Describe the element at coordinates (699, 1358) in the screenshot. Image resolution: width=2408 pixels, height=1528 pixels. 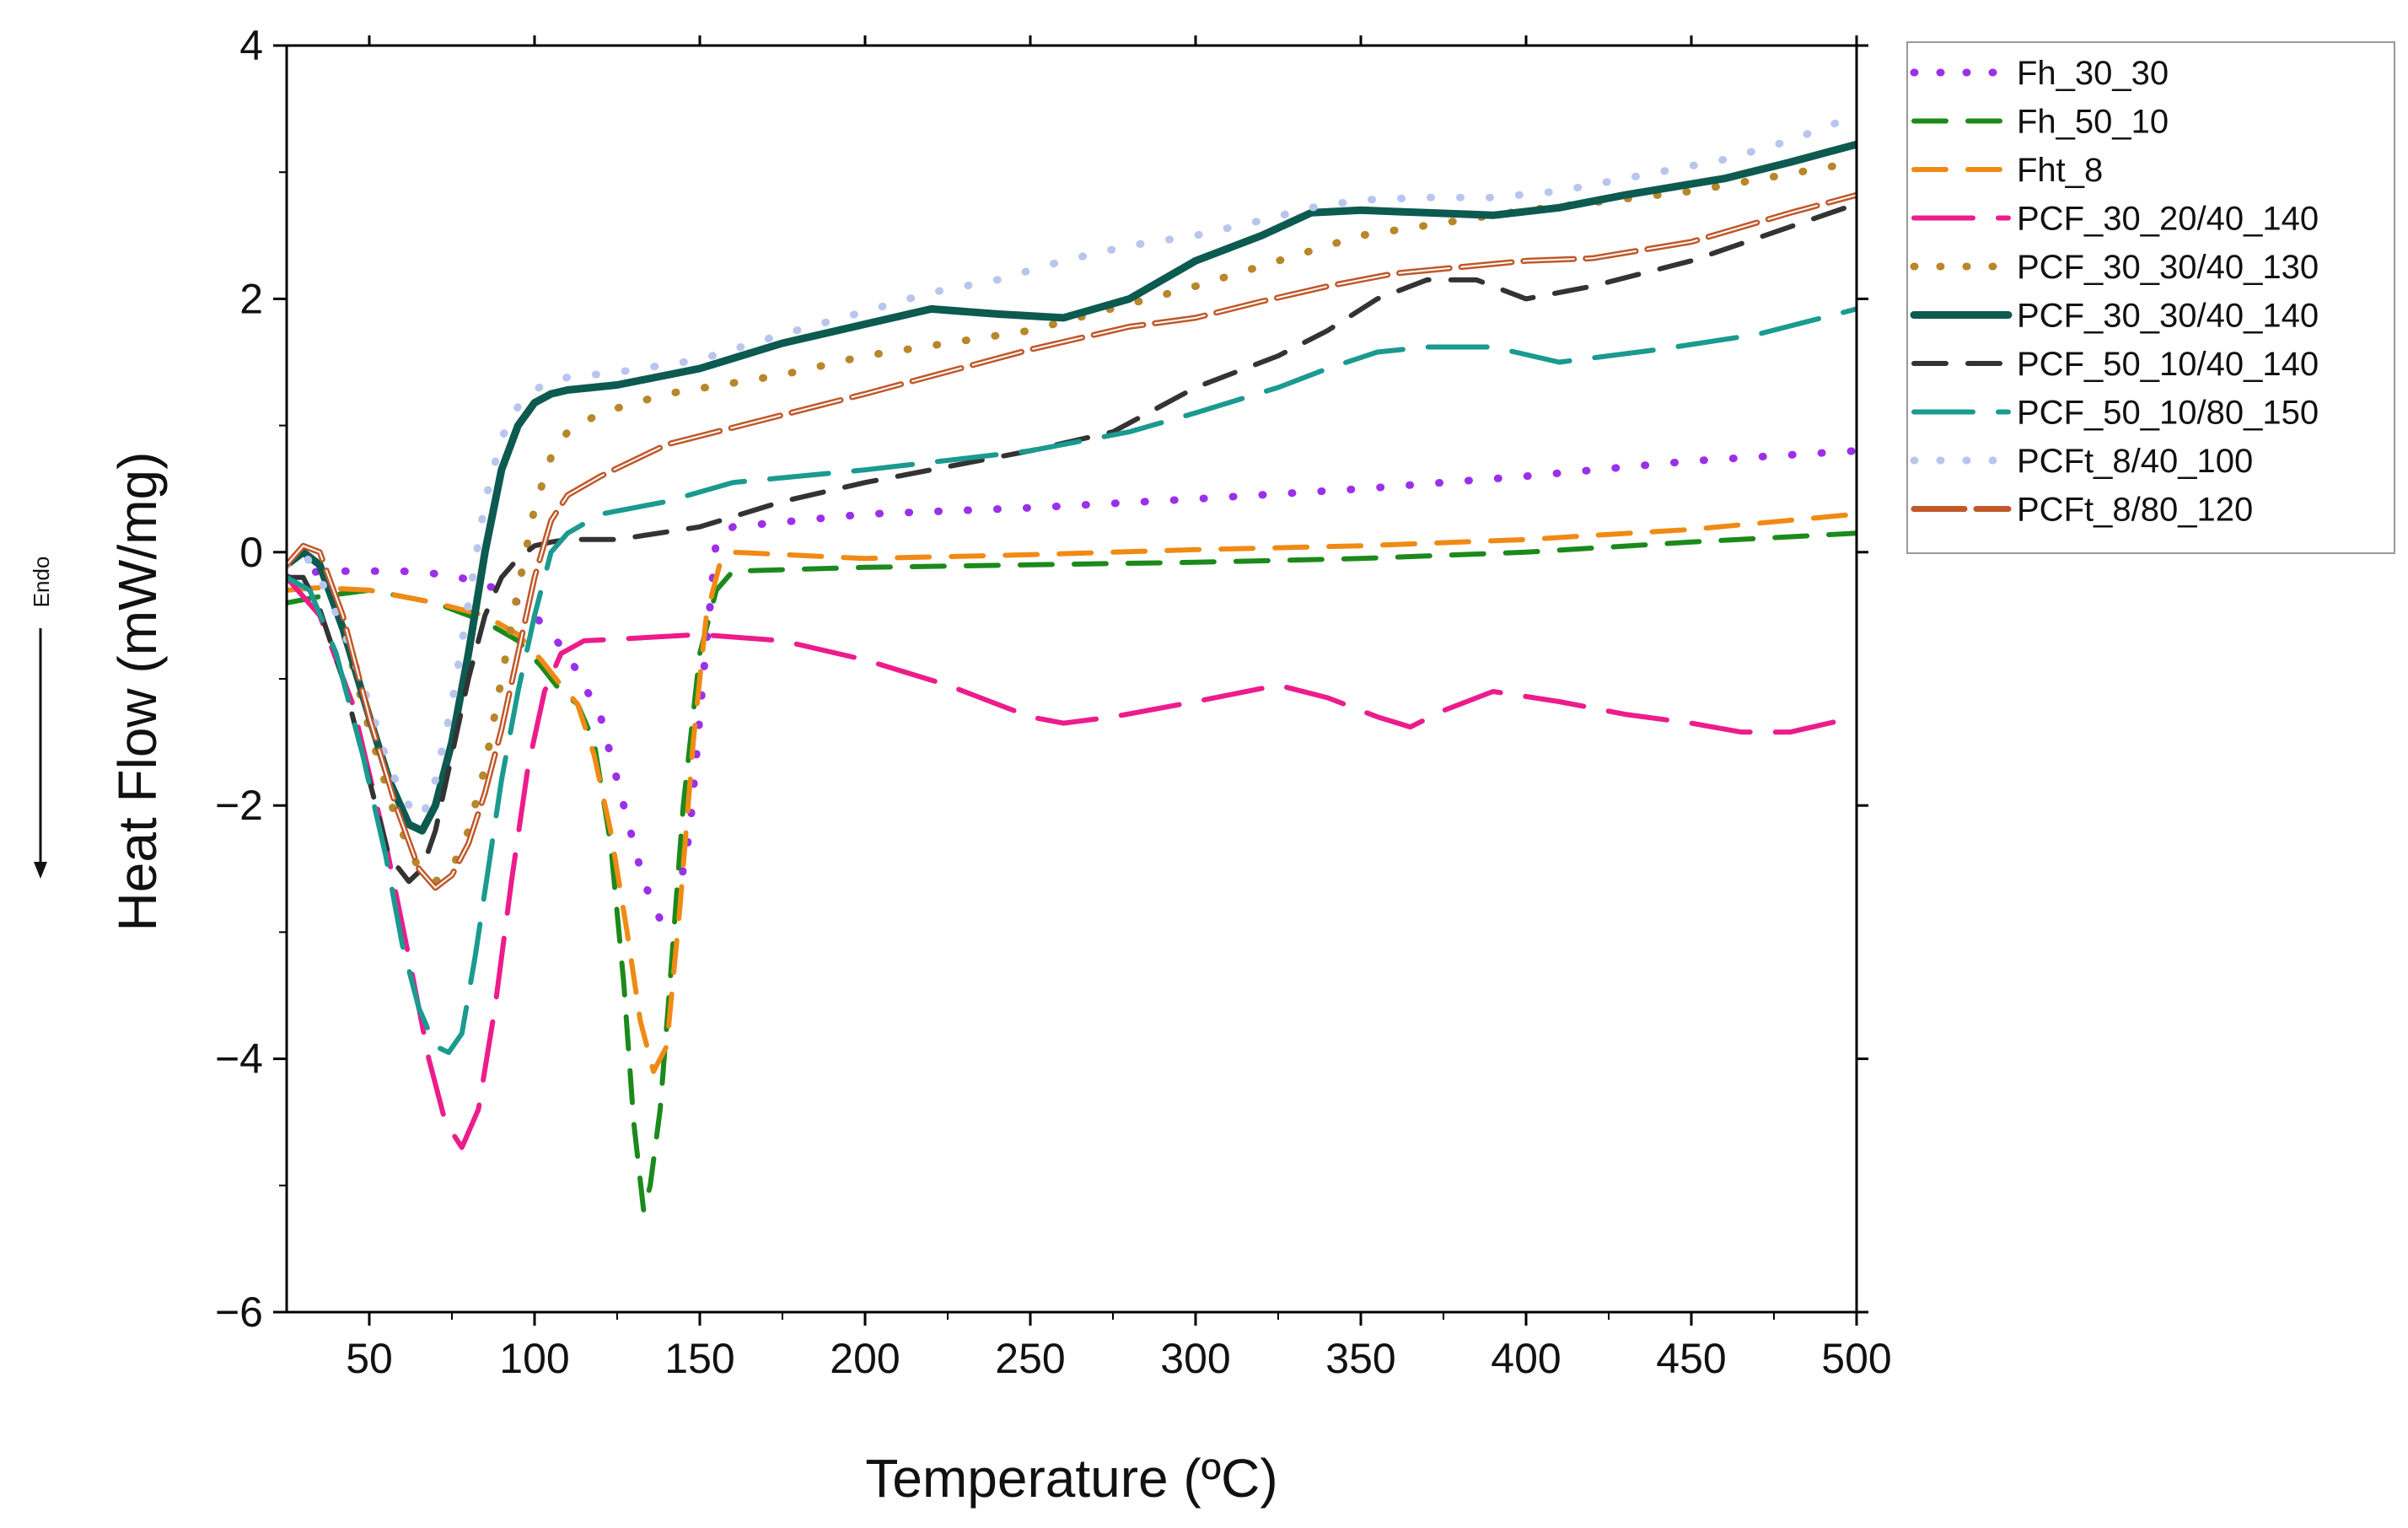
I see `x-tick-label: 150` at that location.